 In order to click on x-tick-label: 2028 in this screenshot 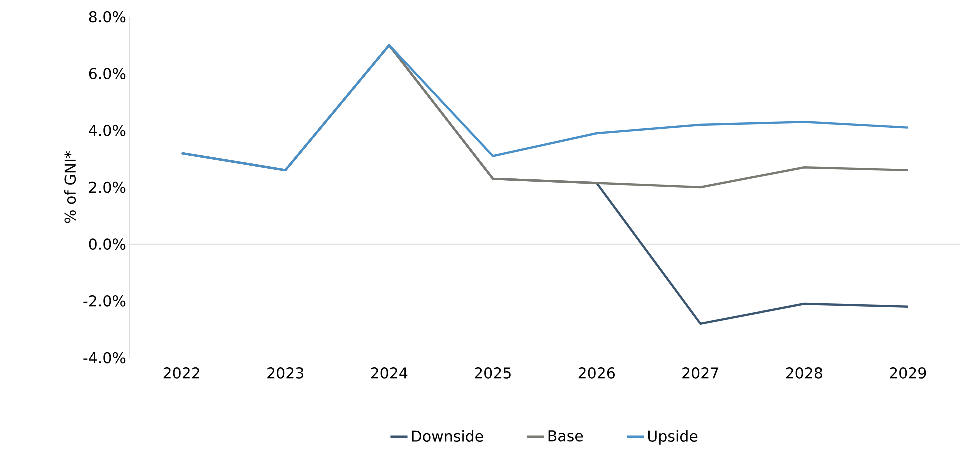, I will do `click(804, 373)`.